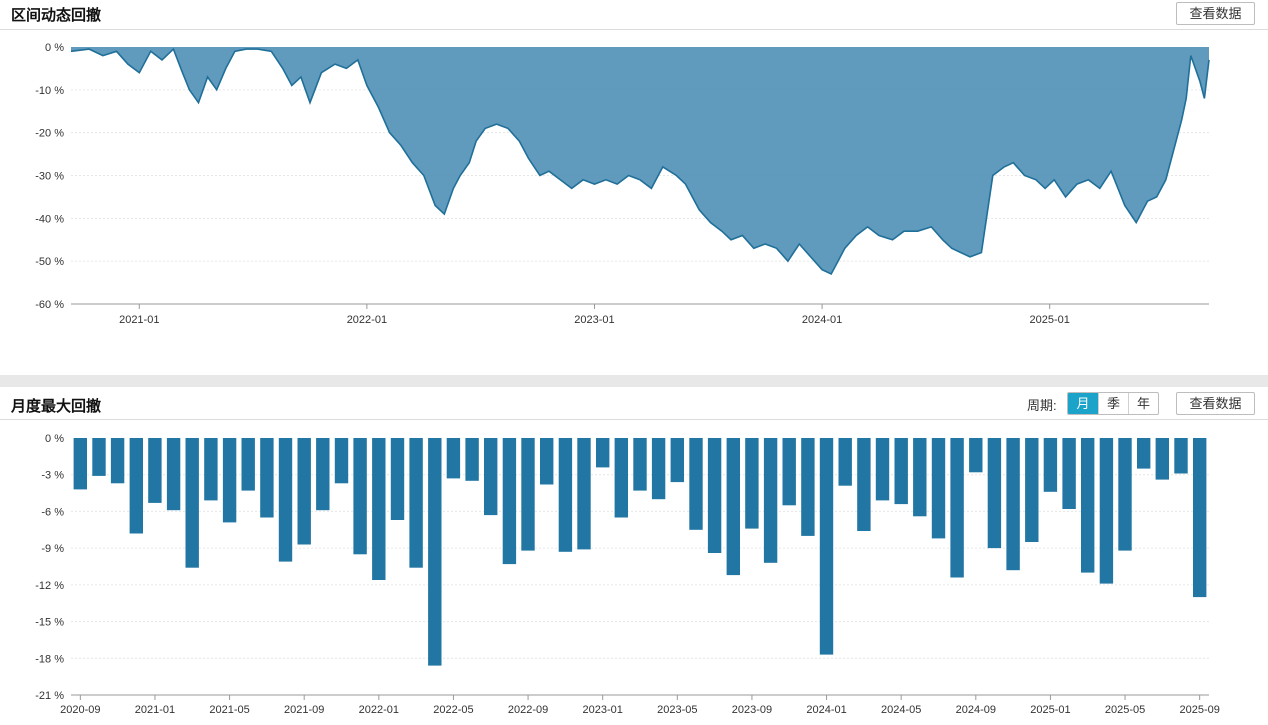 This screenshot has height=725, width=1268. I want to click on x-tick-label: 2025-01, so click(1049, 320).